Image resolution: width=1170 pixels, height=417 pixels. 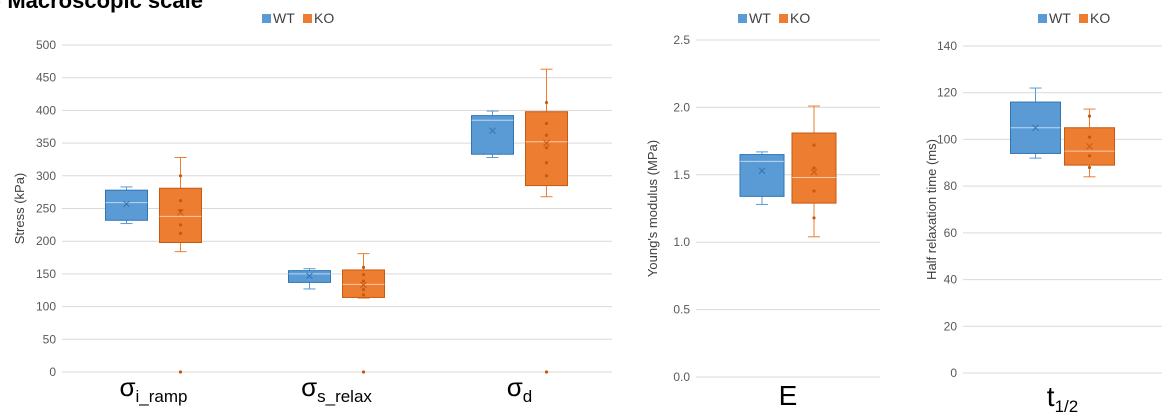 I want to click on y-tick-label: 0.0, so click(x=681, y=377).